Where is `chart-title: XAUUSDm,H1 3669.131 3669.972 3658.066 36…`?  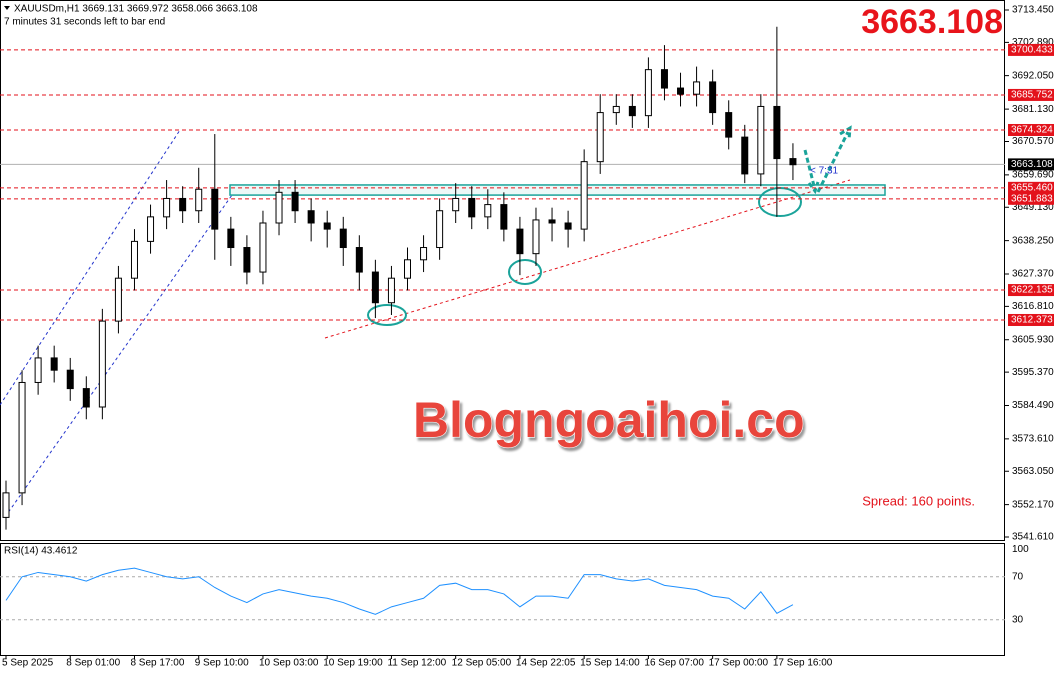
chart-title: XAUUSDm,H1 3669.131 3669.972 3658.066 36… is located at coordinates (136, 9).